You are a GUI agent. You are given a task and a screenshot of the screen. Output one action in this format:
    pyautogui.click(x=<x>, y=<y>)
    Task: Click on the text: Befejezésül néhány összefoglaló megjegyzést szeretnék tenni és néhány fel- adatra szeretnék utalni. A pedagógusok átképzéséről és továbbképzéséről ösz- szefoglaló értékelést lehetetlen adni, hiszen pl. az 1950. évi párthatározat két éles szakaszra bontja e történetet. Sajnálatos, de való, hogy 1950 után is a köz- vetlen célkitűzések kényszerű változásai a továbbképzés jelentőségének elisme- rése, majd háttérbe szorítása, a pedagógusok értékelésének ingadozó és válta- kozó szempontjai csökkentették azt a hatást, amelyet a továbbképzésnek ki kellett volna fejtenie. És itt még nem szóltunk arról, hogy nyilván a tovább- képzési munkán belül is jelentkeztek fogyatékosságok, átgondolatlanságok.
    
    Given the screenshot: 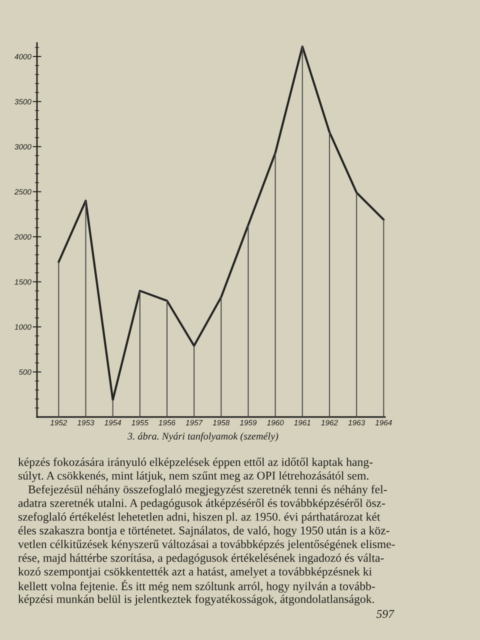 What is the action you would take?
    pyautogui.click(x=206, y=545)
    